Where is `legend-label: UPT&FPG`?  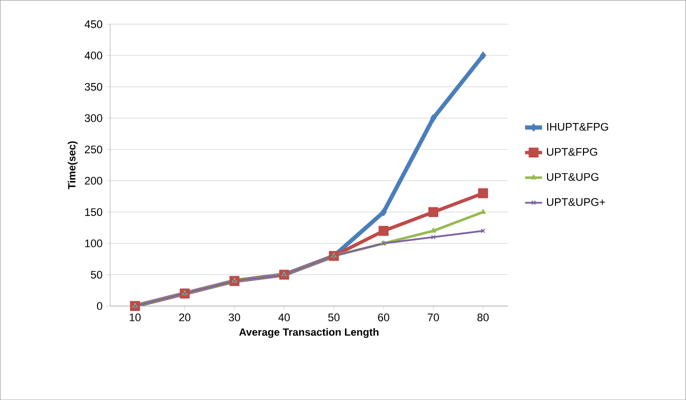 legend-label: UPT&FPG is located at coordinates (572, 152).